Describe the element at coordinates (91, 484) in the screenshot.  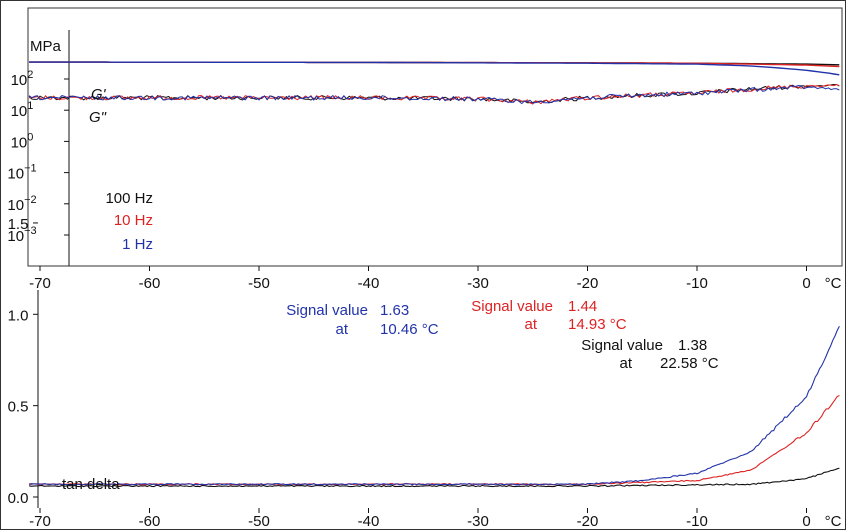
I see `tan-delta-axis-label: tan delta` at that location.